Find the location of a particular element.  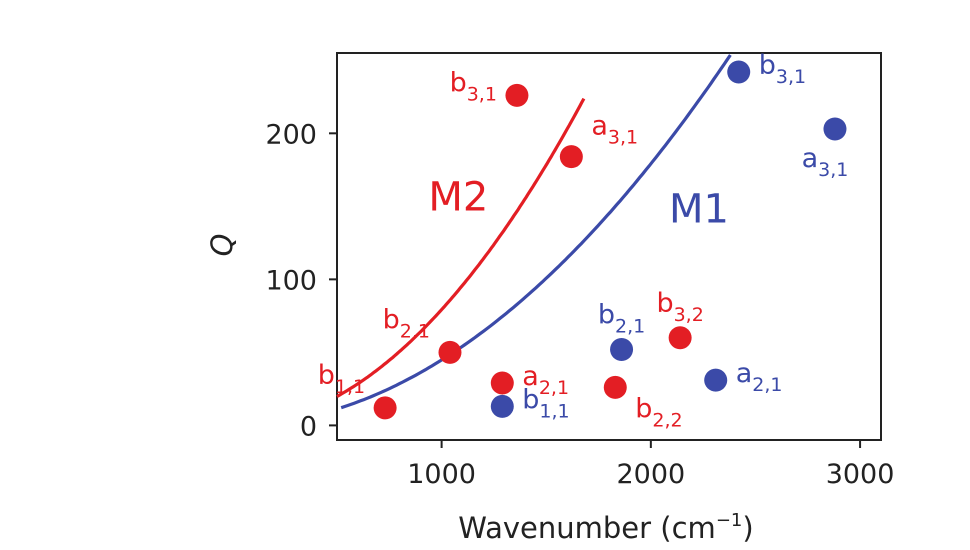

y-tick-label: 200 is located at coordinates (291, 134).